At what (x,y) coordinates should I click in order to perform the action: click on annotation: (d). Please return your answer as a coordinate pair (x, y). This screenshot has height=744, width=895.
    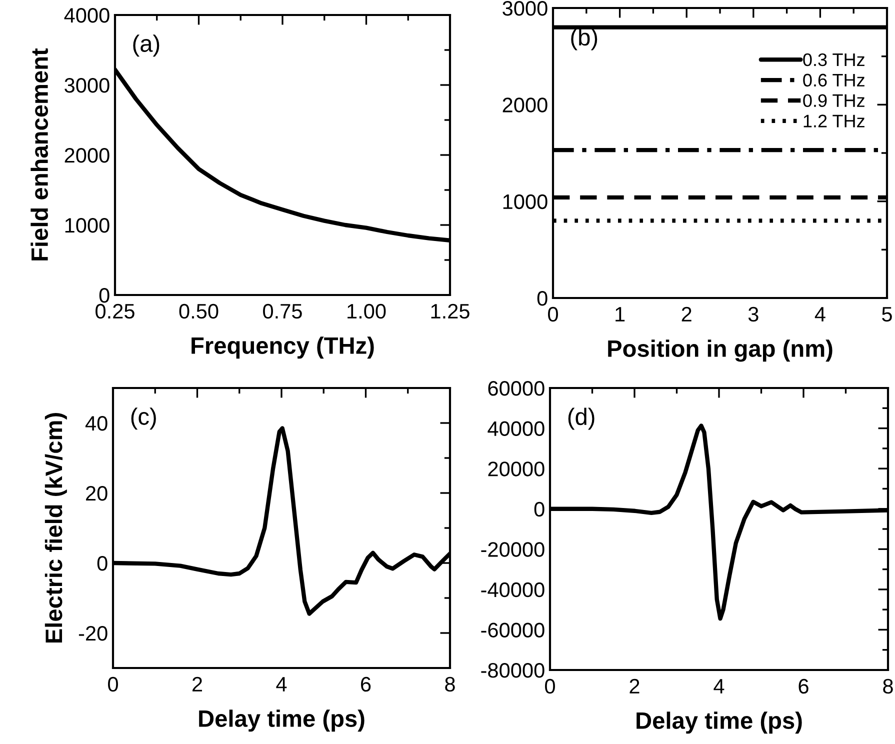
    Looking at the image, I should click on (581, 419).